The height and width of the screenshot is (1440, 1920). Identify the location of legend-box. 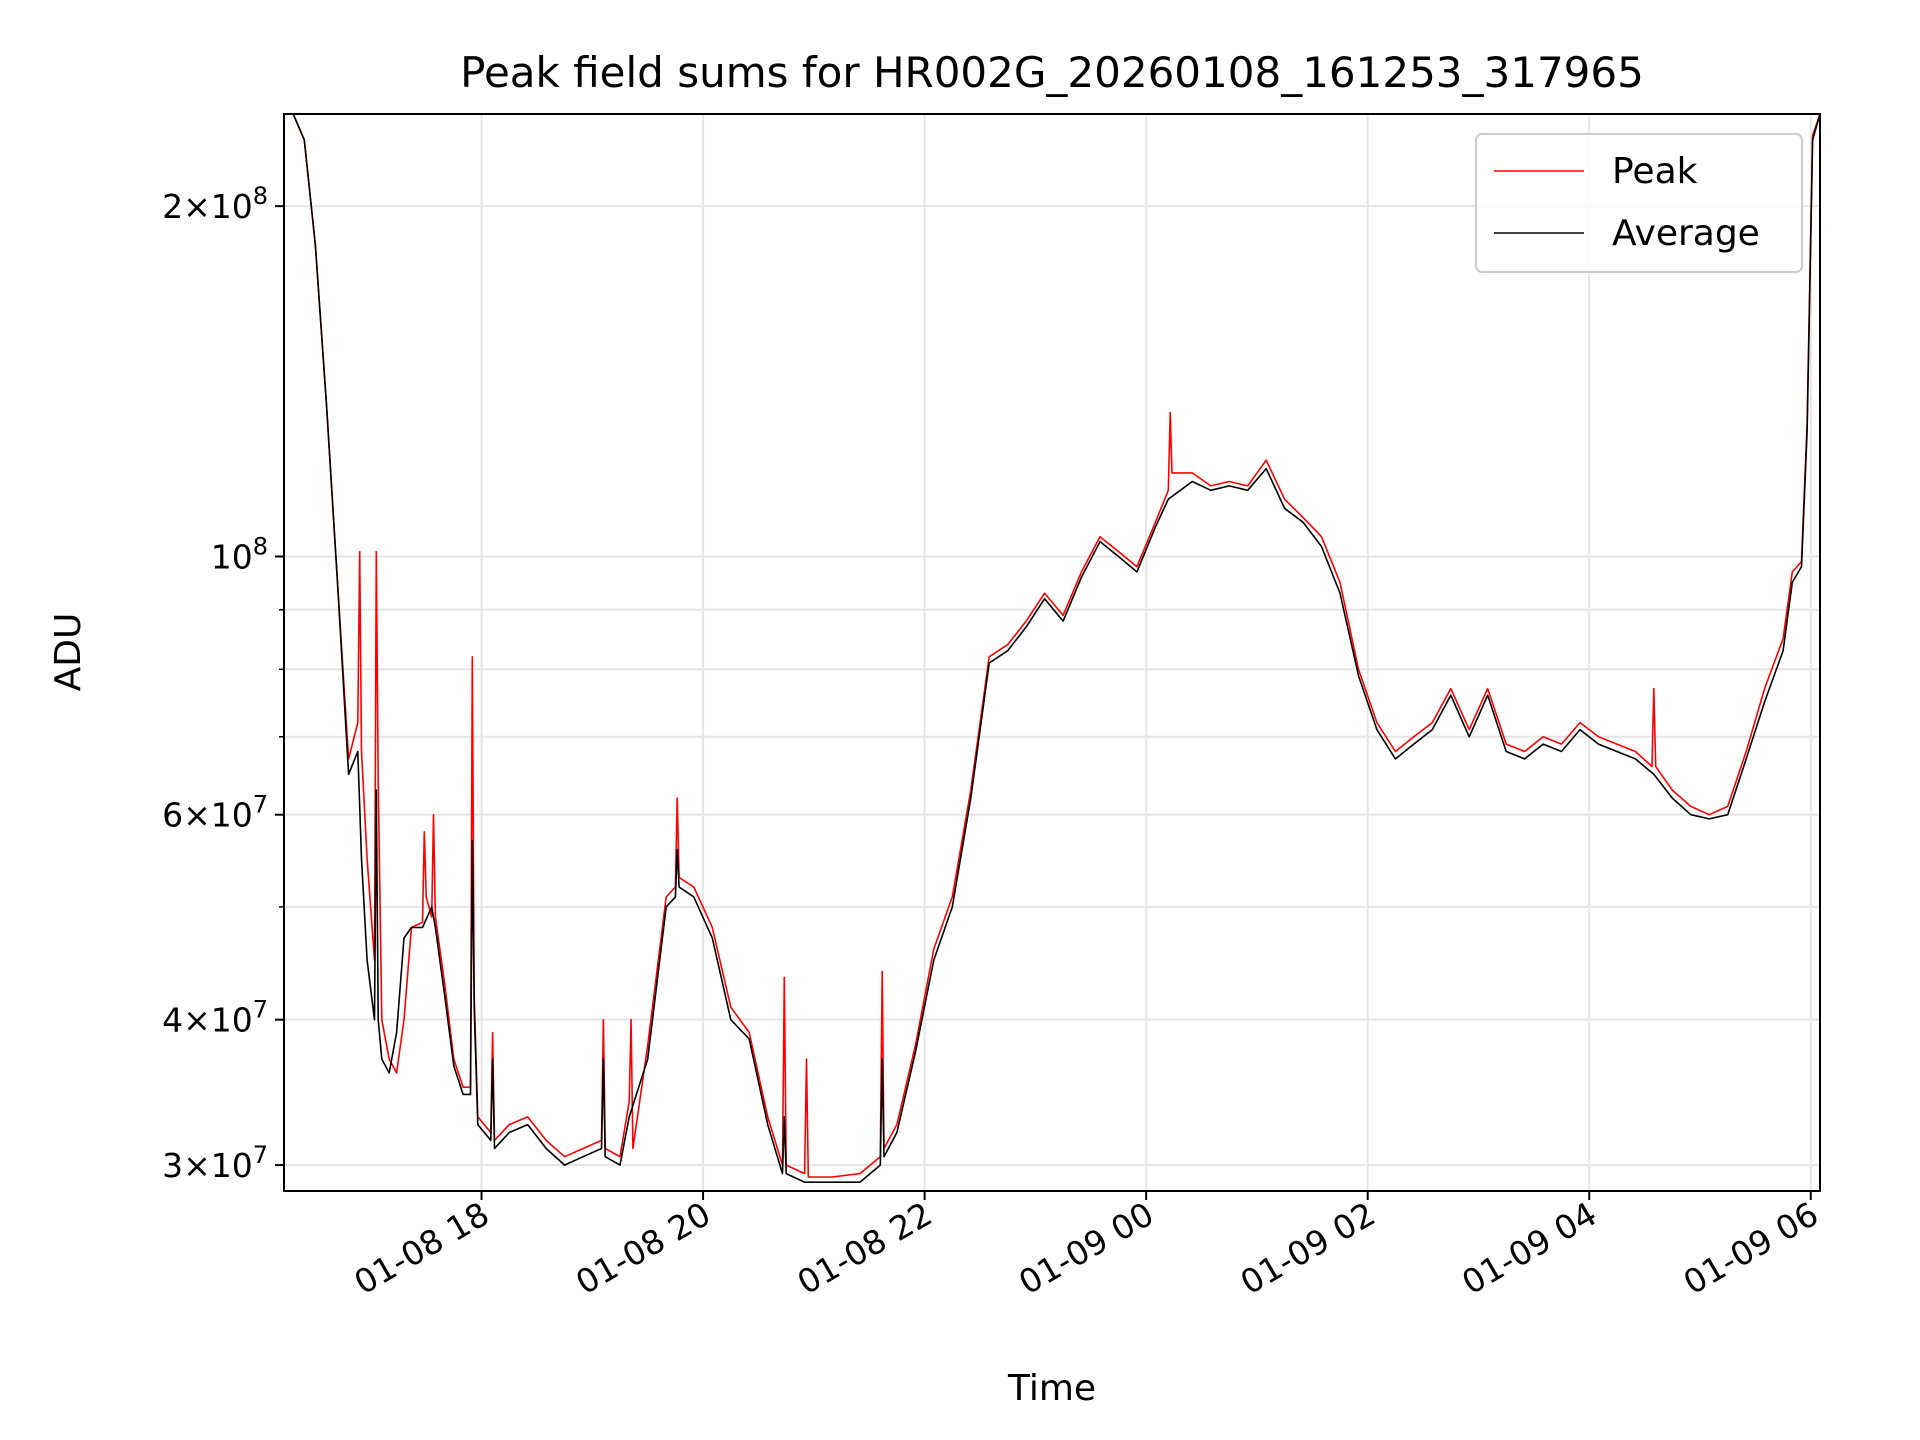
(1639, 203).